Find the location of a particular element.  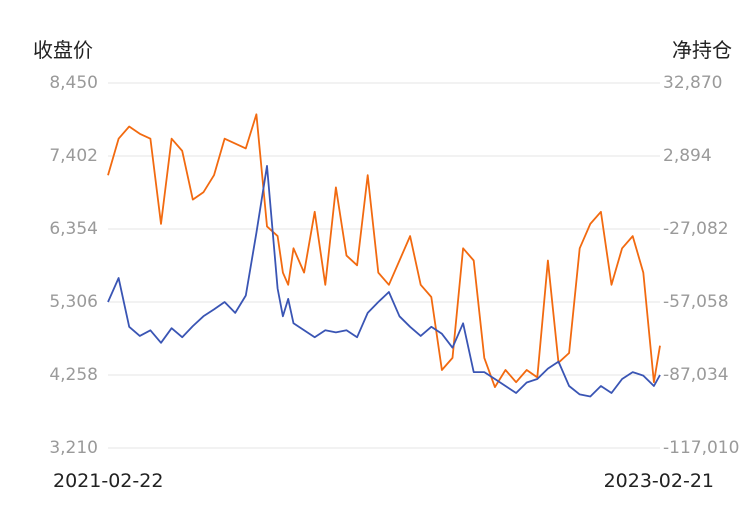

left-tick-label: 8,450 is located at coordinates (73, 83).